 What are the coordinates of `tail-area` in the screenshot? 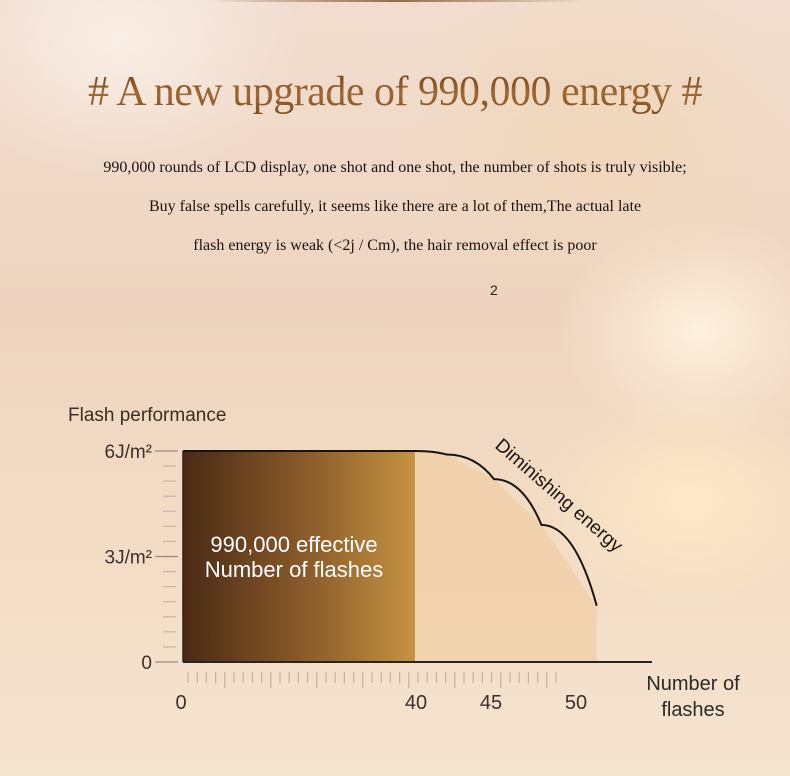 It's located at (506, 556).